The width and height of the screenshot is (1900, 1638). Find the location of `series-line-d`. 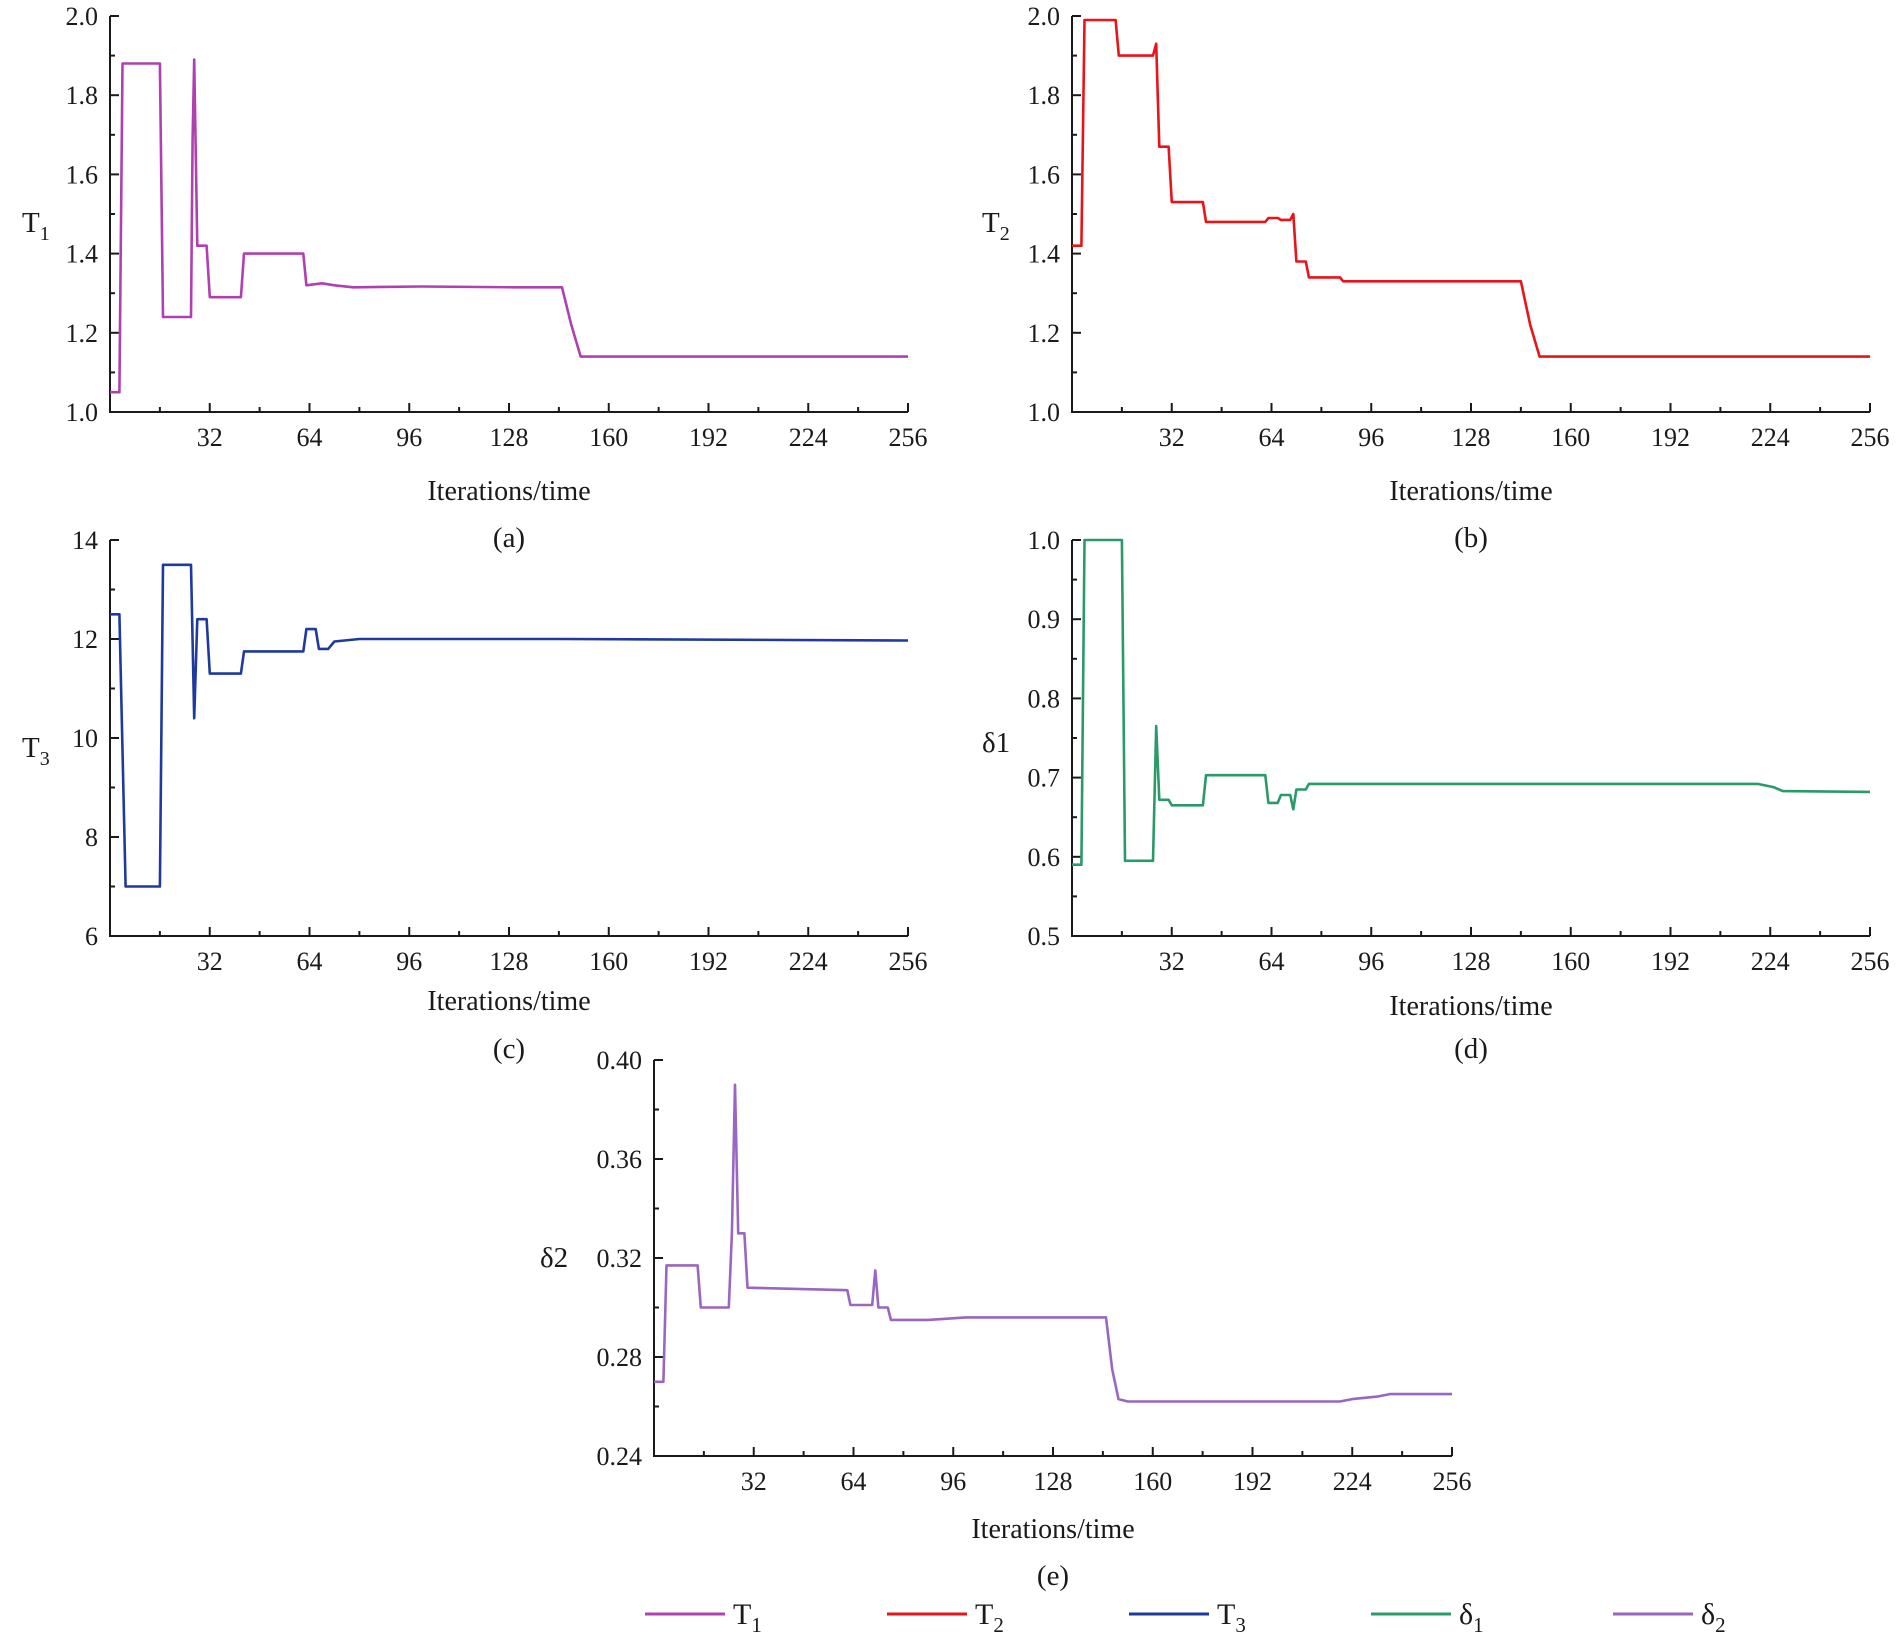

series-line-d is located at coordinates (1471, 702).